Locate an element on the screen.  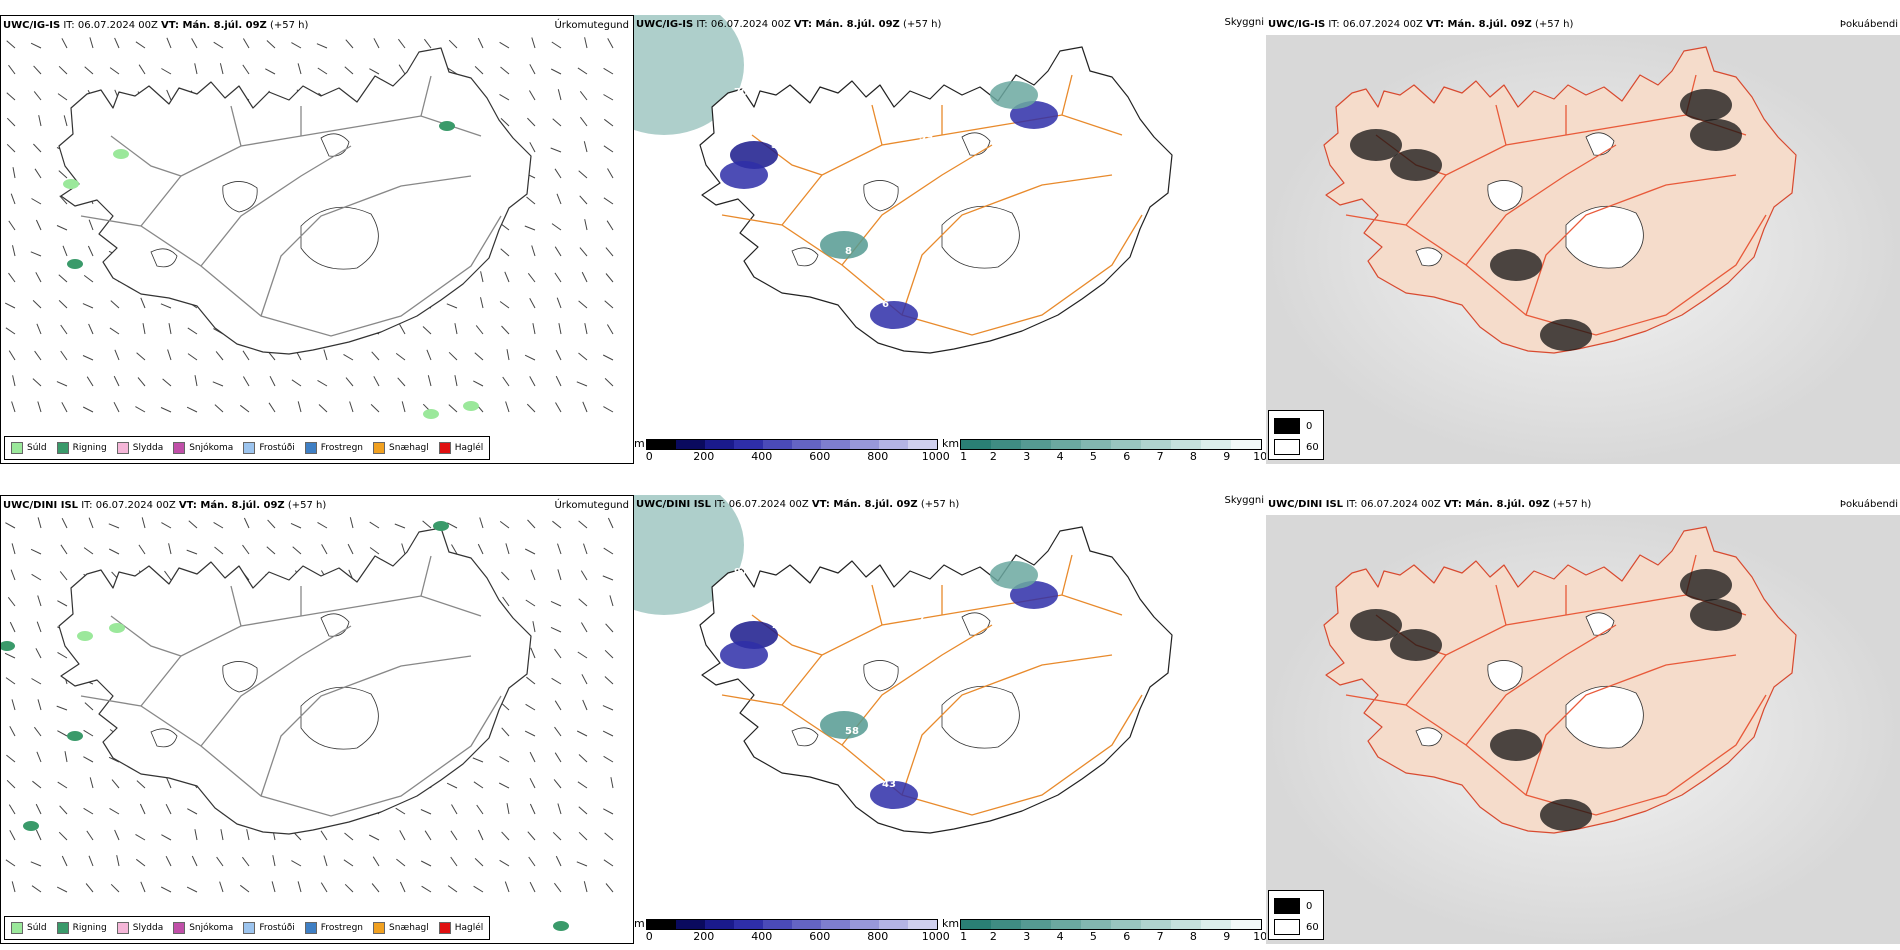
coastline is located at coordinates (1560, 200).